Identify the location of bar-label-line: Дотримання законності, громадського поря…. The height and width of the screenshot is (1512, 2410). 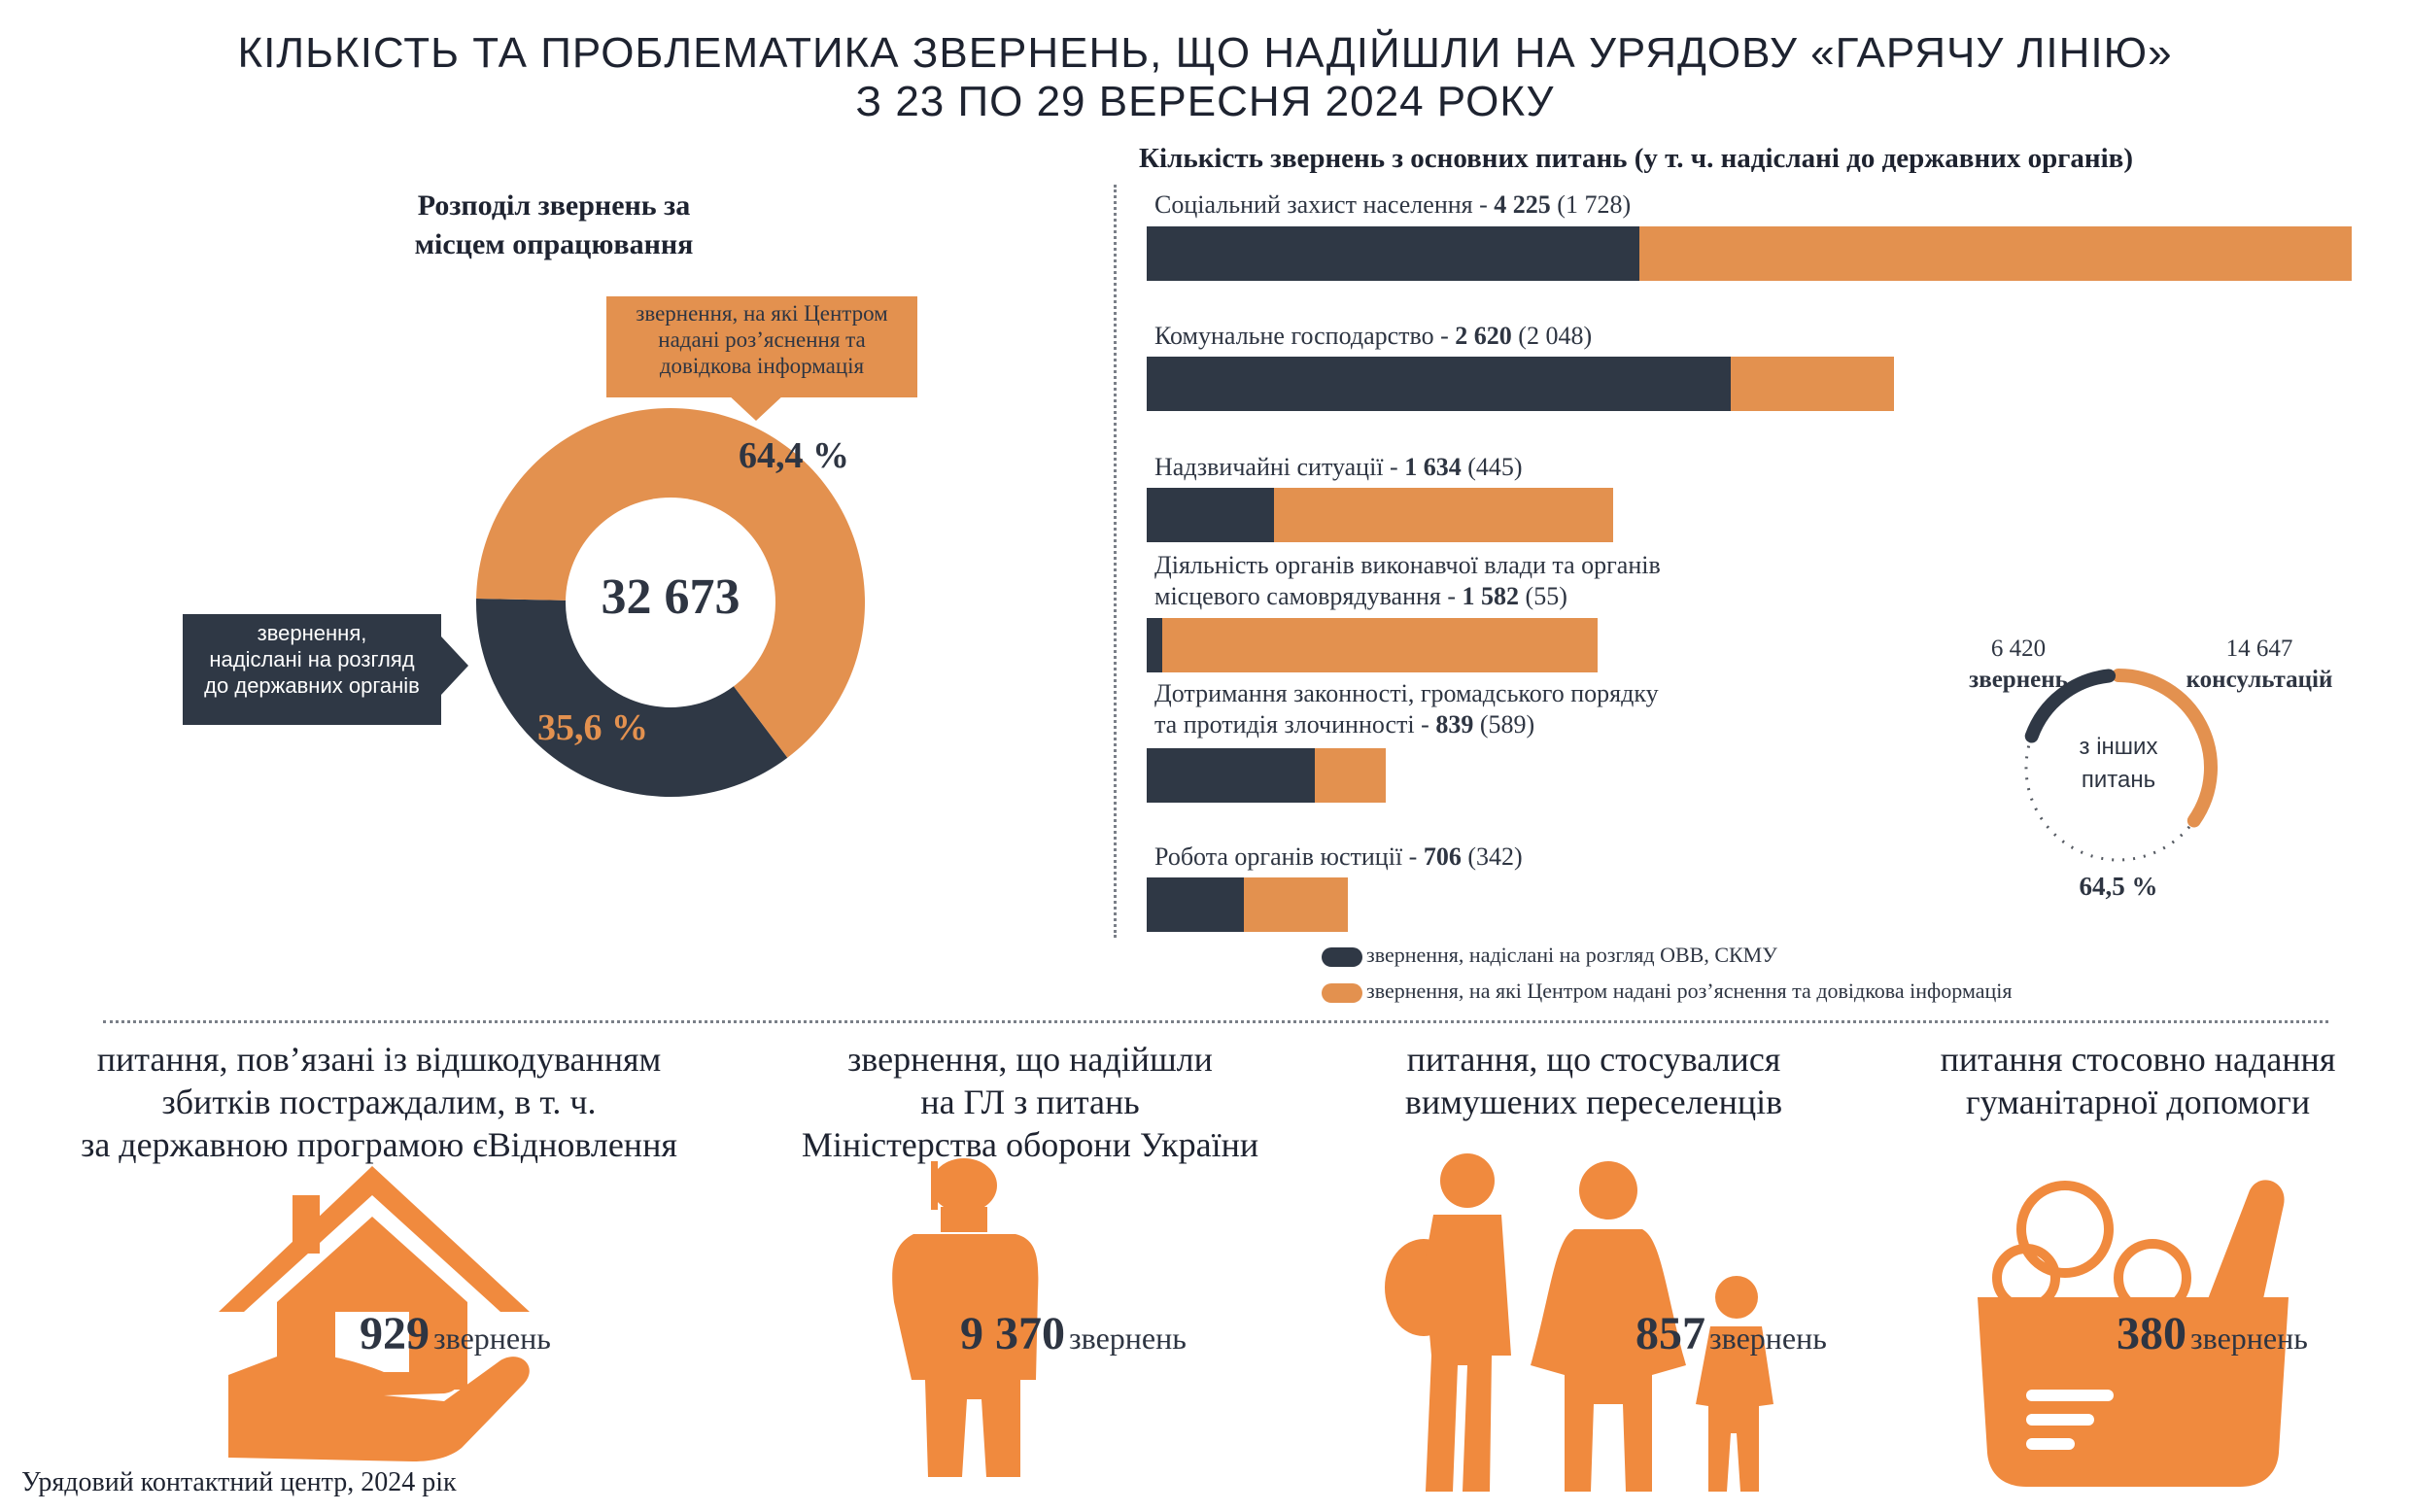
(1406, 693).